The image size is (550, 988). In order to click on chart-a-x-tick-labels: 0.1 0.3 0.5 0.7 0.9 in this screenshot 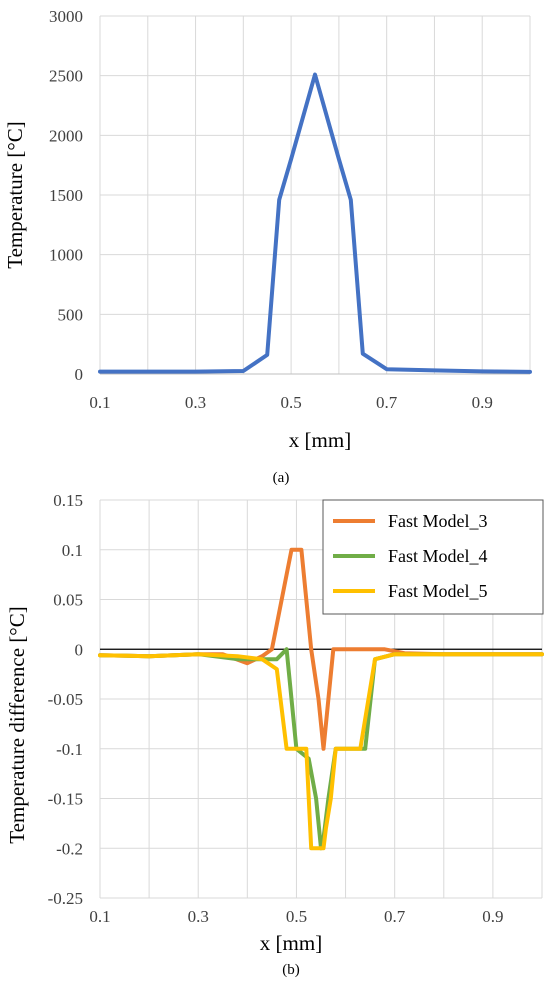, I will do `click(290, 402)`.